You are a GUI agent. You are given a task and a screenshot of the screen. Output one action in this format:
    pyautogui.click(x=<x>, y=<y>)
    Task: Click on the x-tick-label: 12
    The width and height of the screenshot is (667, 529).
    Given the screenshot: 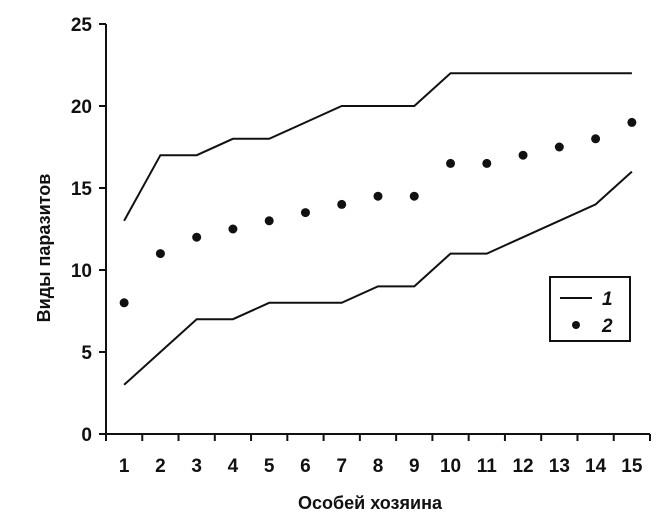 What is the action you would take?
    pyautogui.click(x=522, y=466)
    